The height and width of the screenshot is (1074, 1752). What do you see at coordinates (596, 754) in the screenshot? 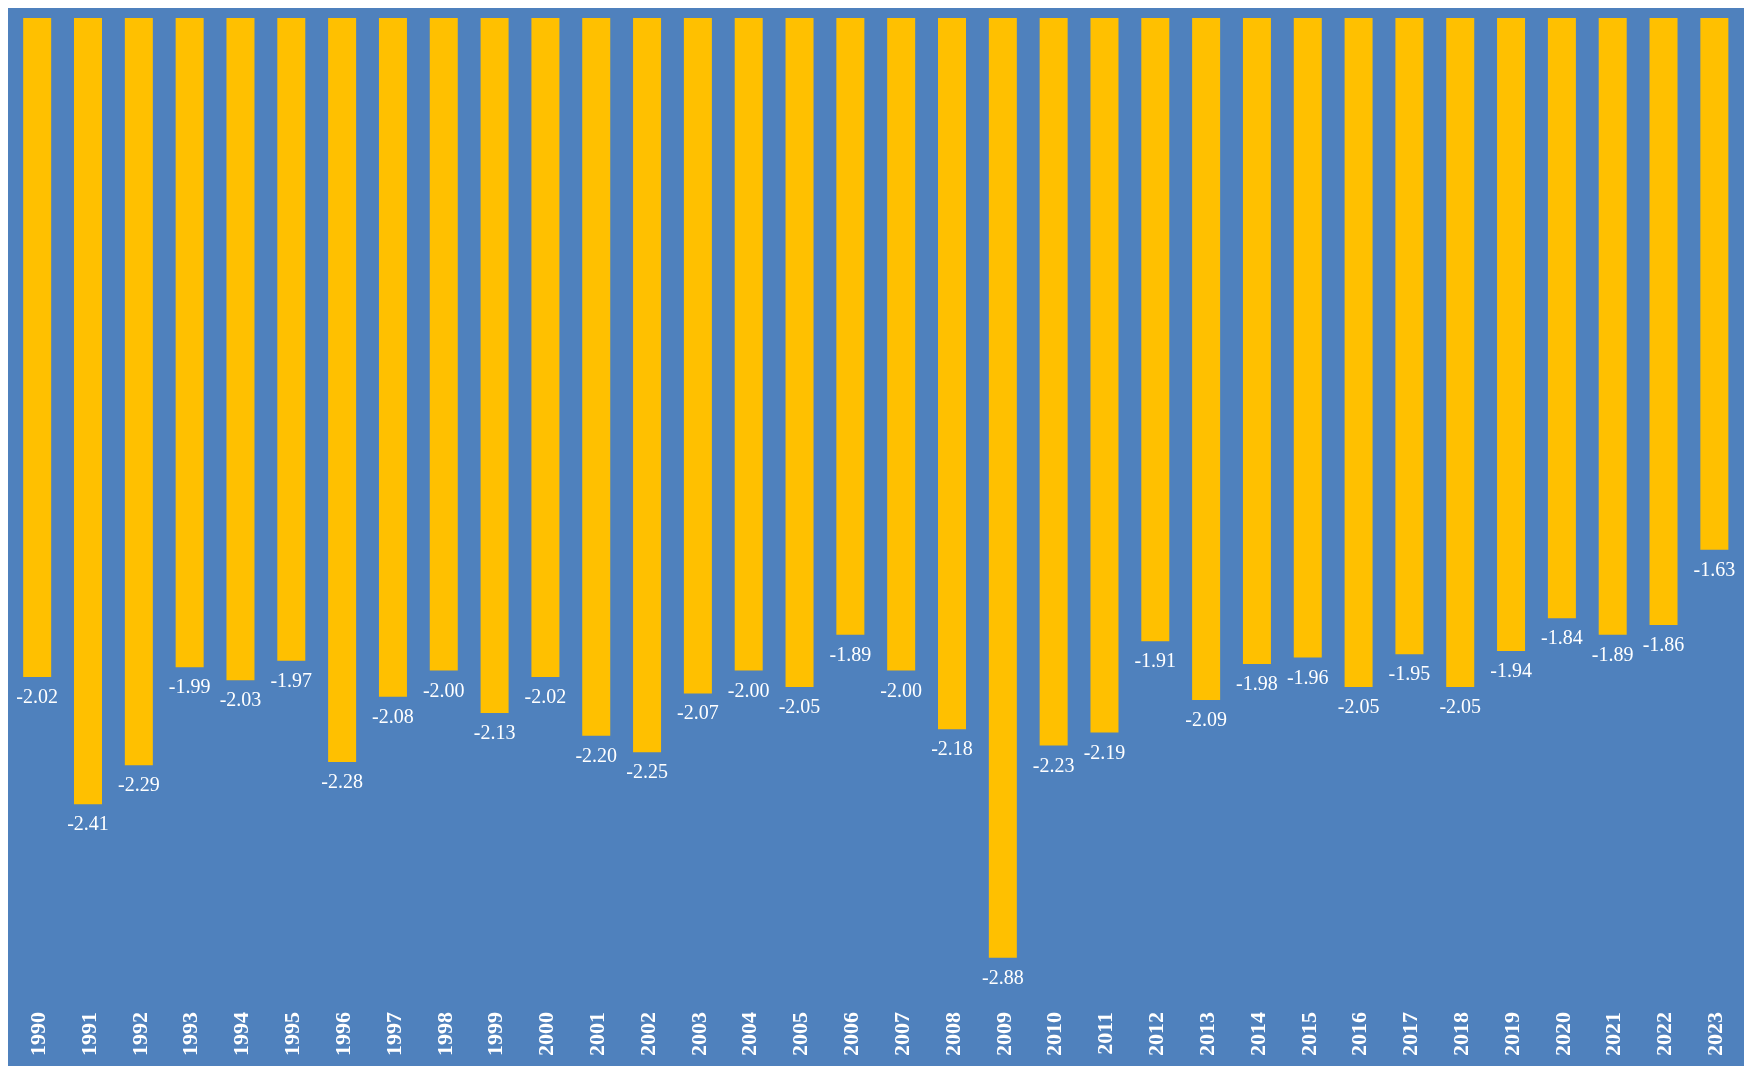
I see `data-label: -2.20` at bounding box center [596, 754].